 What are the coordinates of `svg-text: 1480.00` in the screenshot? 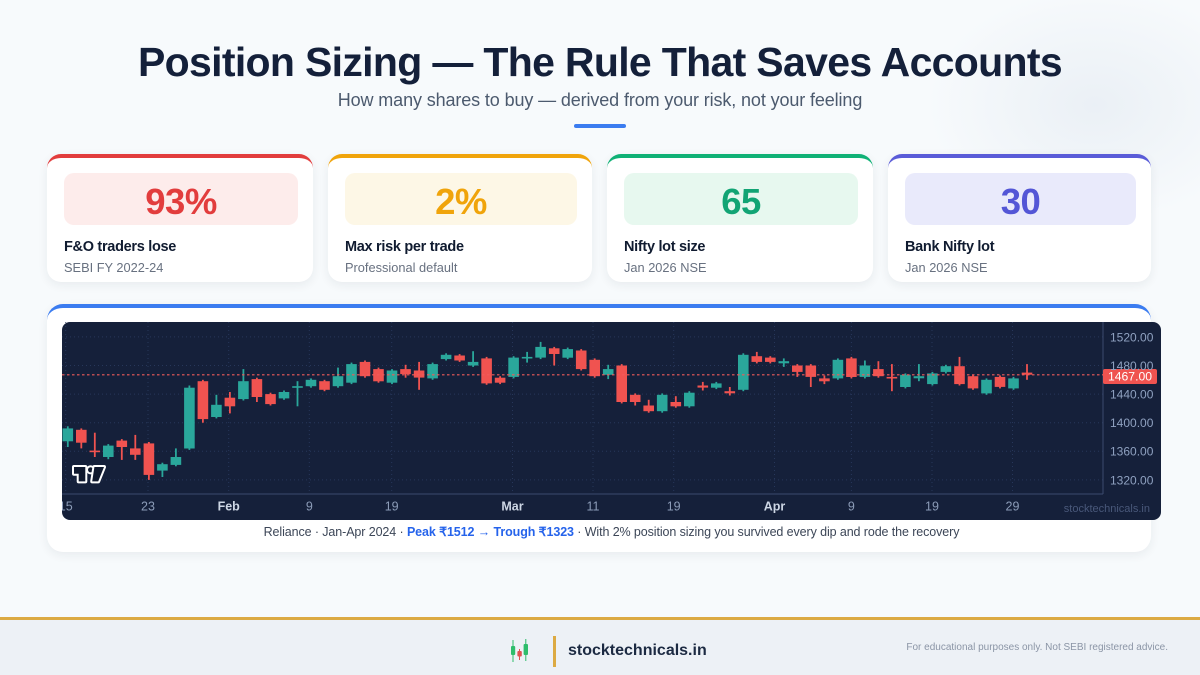 It's located at (1132, 366).